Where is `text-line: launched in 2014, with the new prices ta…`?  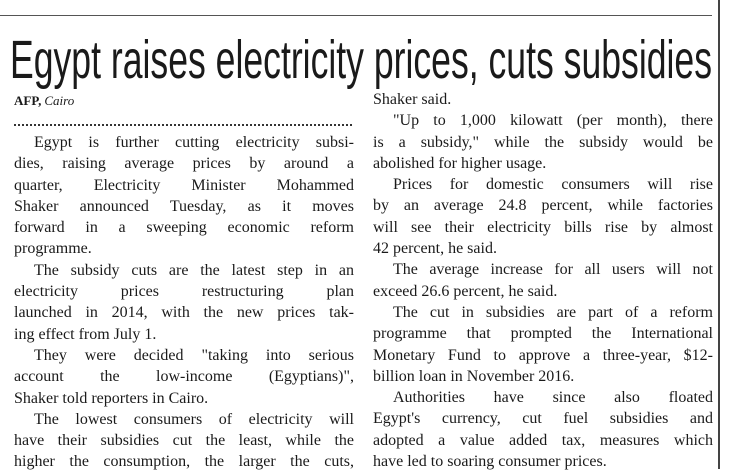
text-line: launched in 2014, with the new prices ta… is located at coordinates (184, 313).